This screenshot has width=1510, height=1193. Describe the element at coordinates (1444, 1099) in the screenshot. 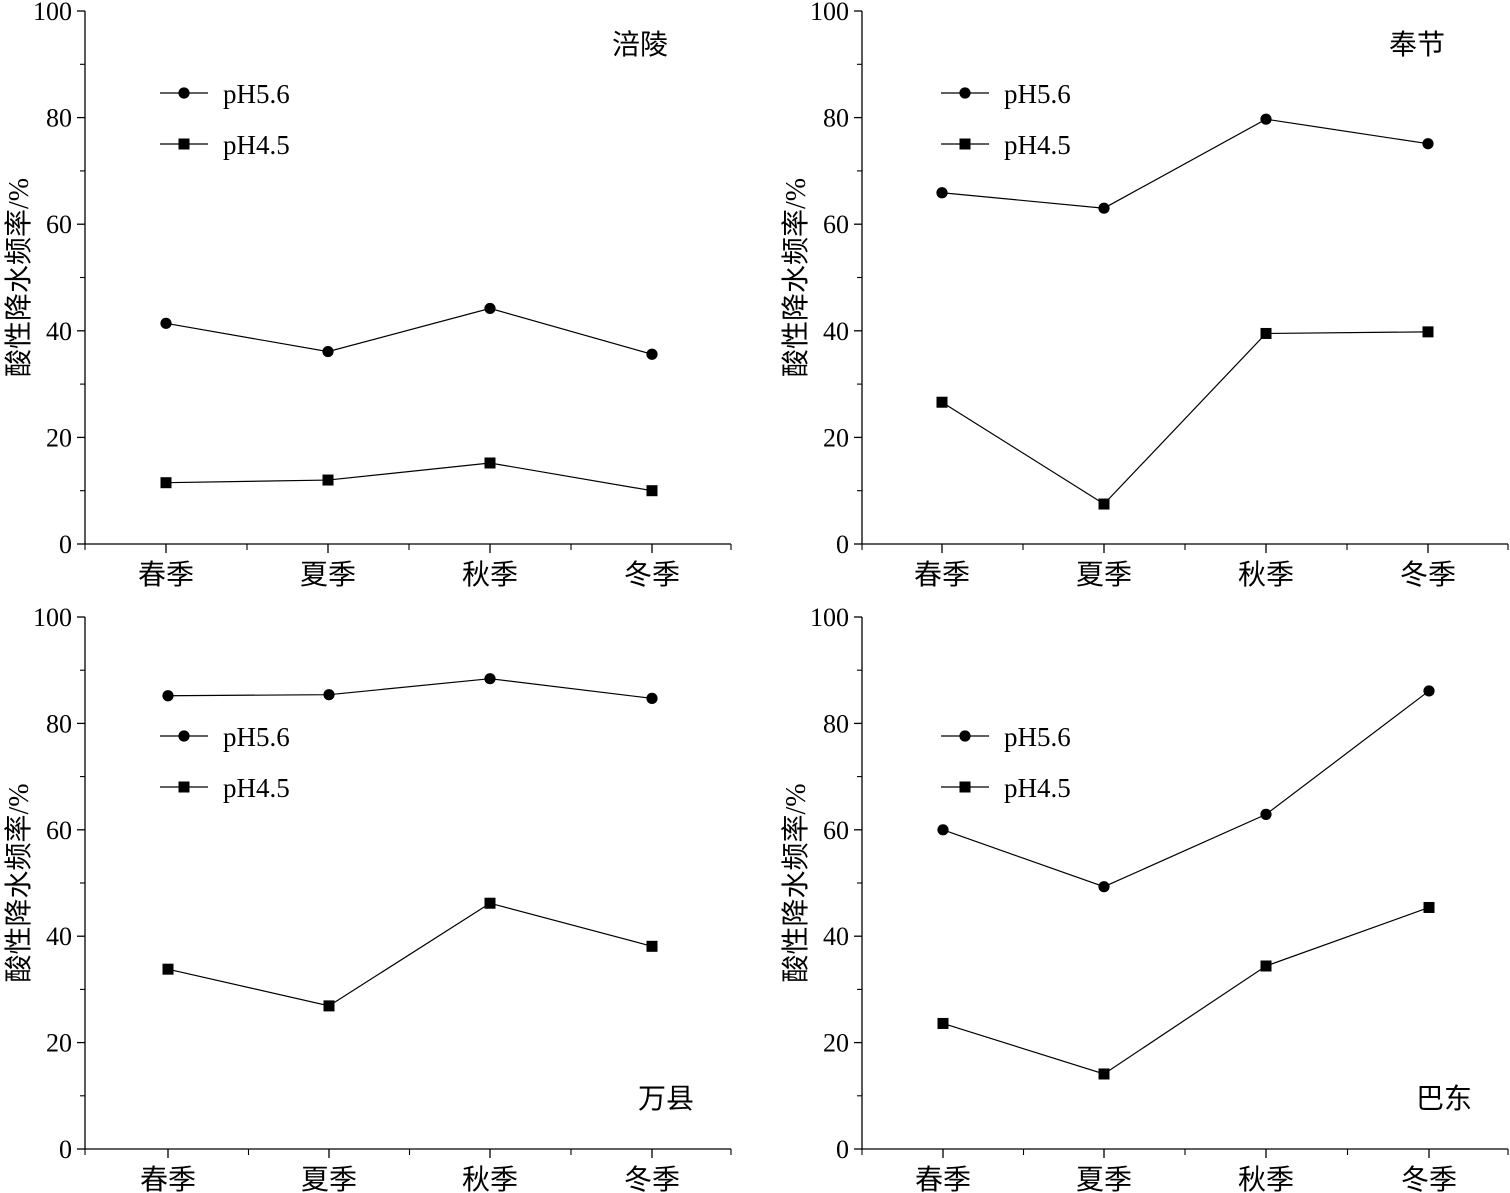

I see `station-label: 巴东` at that location.